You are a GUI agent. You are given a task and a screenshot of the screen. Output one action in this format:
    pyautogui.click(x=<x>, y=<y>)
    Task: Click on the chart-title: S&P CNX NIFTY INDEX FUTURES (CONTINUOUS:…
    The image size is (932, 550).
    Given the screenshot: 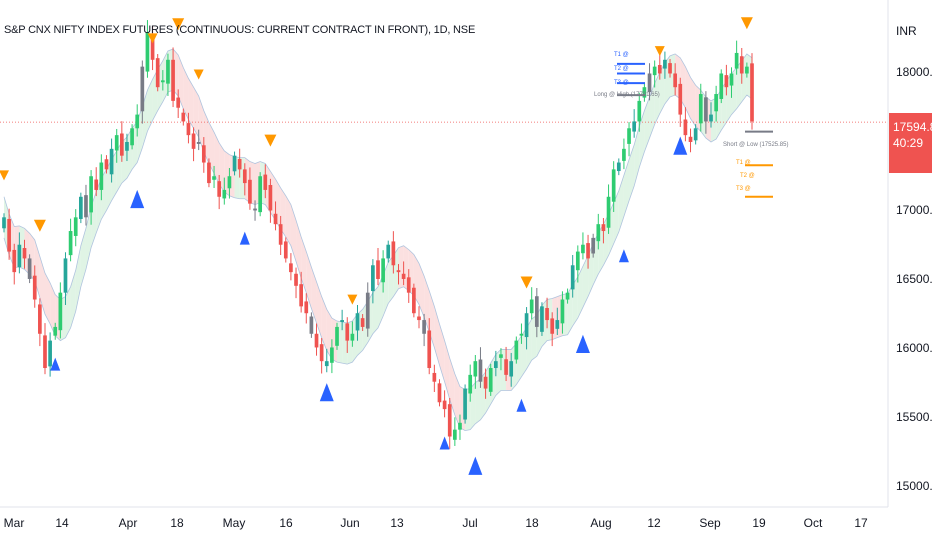 What is the action you would take?
    pyautogui.click(x=240, y=30)
    